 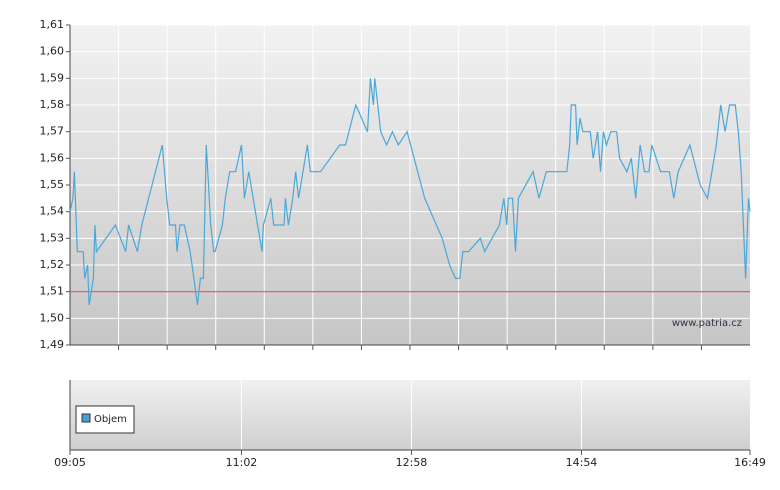 What do you see at coordinates (582, 462) in the screenshot?
I see `x-tick-label: 14:54` at bounding box center [582, 462].